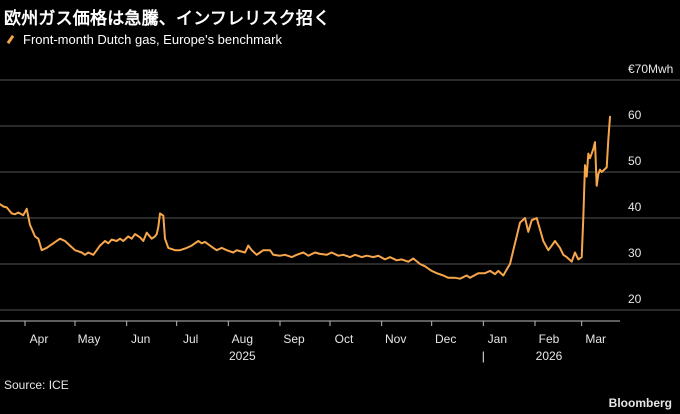  What do you see at coordinates (344, 339) in the screenshot?
I see `x-tick-label-oct: Oct` at bounding box center [344, 339].